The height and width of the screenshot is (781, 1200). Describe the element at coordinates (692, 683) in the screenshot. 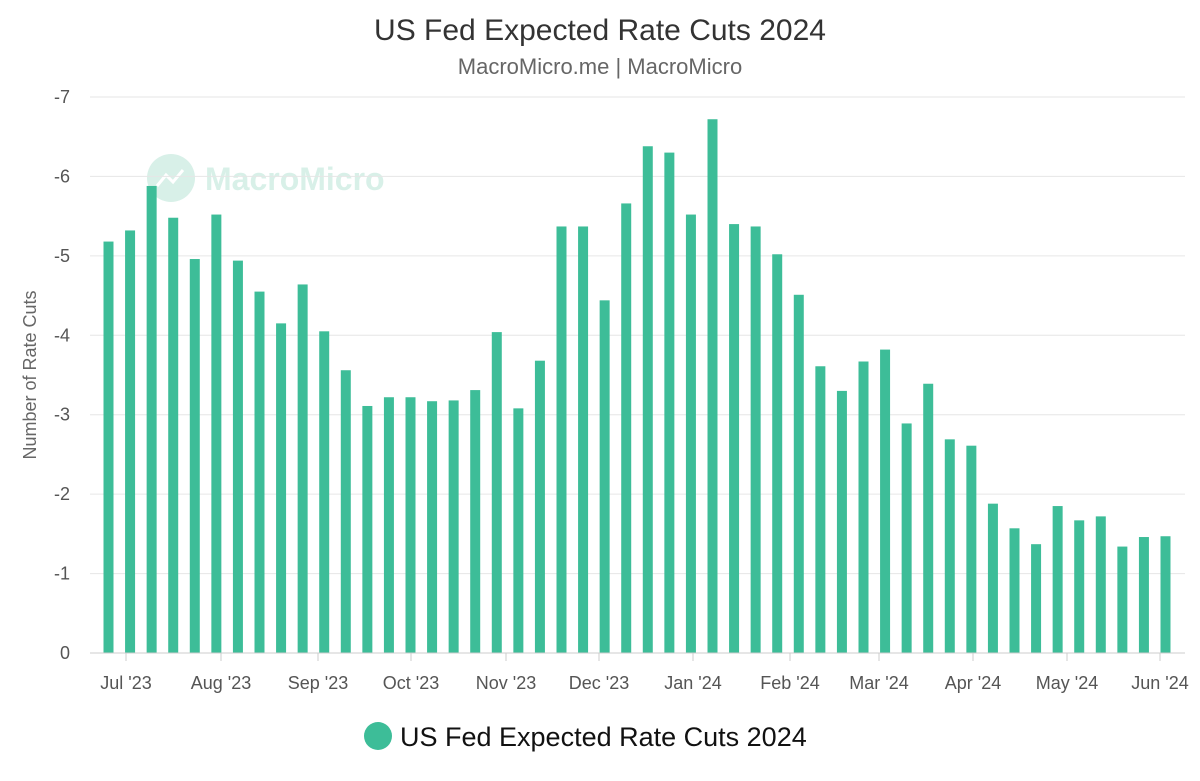

I see `x-tick-label: Jan '24` at that location.